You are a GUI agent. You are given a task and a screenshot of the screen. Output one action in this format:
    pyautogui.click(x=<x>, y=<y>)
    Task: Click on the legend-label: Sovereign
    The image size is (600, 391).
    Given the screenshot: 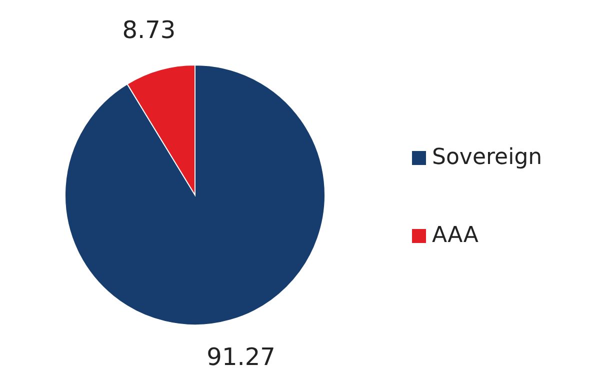 What is the action you would take?
    pyautogui.click(x=487, y=157)
    